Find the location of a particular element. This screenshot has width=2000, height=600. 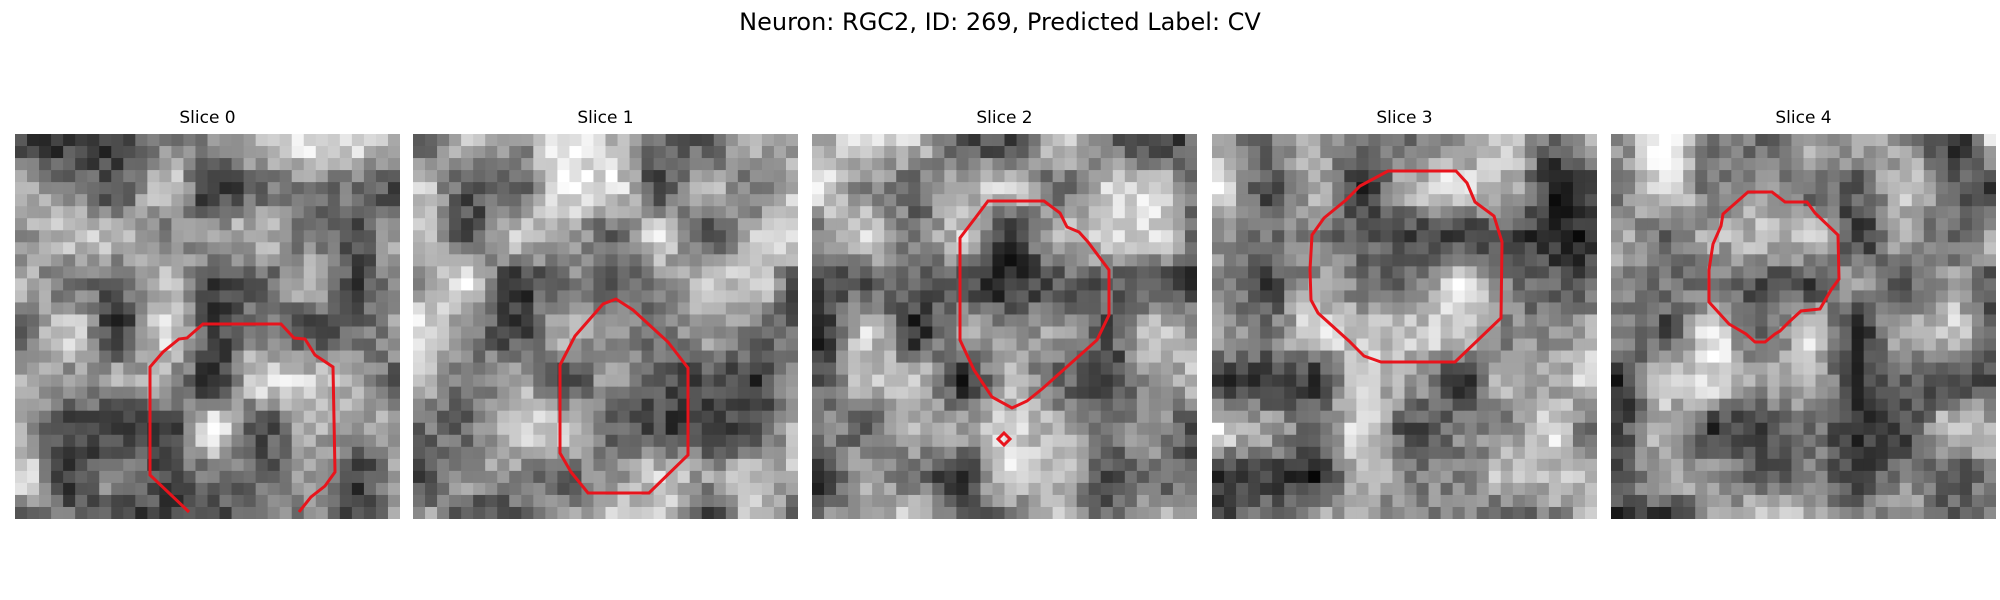

slice-panel-3: Slice 3 is located at coordinates (1404, 313).